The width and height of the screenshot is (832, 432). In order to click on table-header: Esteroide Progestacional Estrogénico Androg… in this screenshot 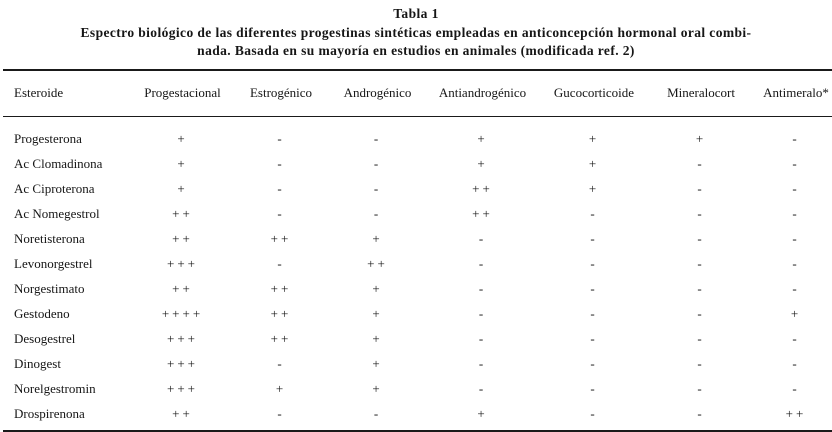, I will do `click(417, 93)`.